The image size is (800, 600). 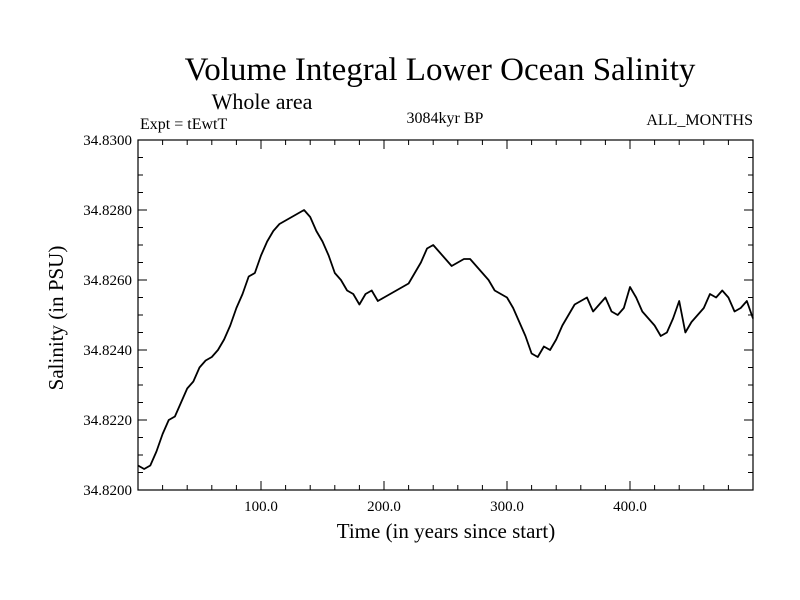 What do you see at coordinates (262, 101) in the screenshot?
I see `chart-subtitle: Whole area` at bounding box center [262, 101].